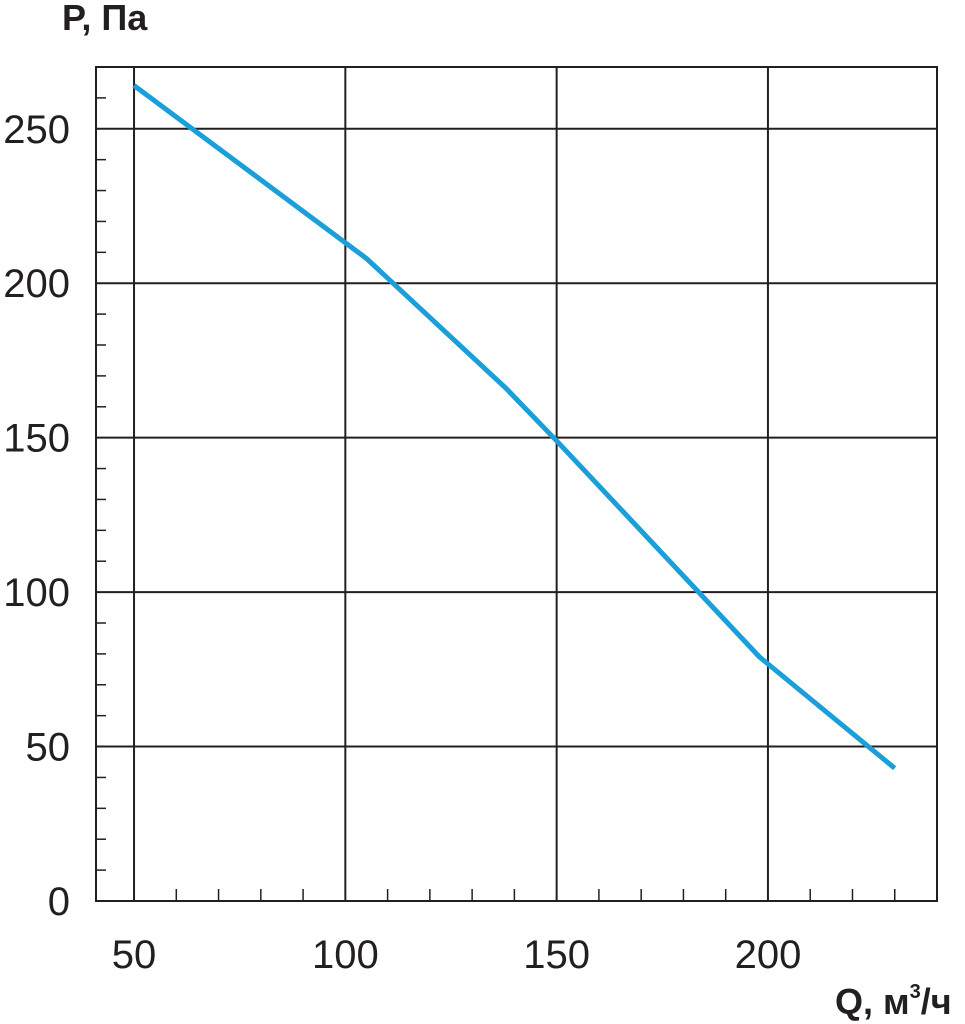 Image resolution: width=965 pixels, height=1024 pixels. Describe the element at coordinates (915, 992) in the screenshot. I see `x-axis-title-superscript: 3` at that location.